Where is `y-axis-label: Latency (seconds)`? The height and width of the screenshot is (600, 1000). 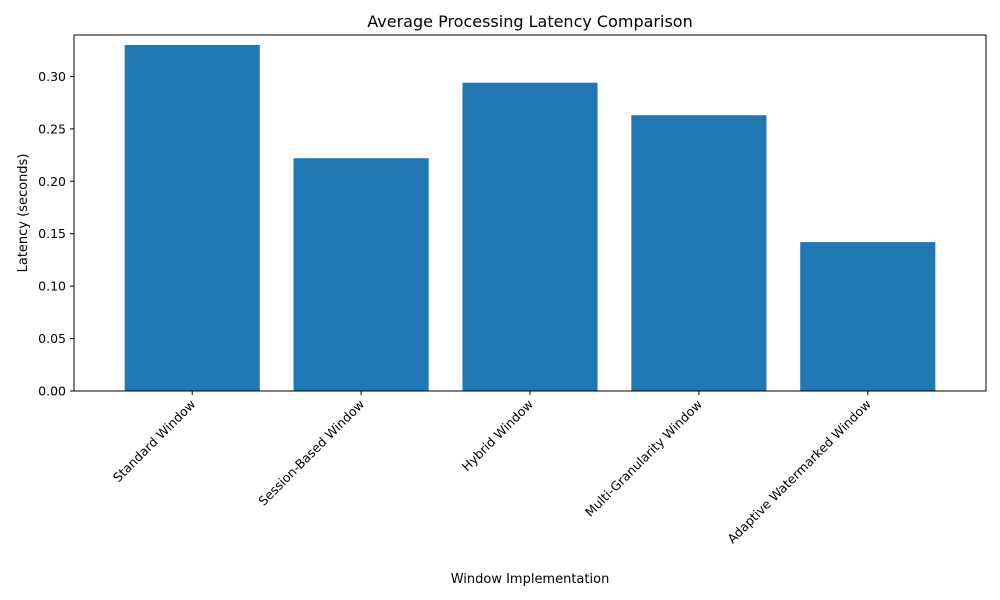
y-axis-label: Latency (seconds) is located at coordinates (23, 213).